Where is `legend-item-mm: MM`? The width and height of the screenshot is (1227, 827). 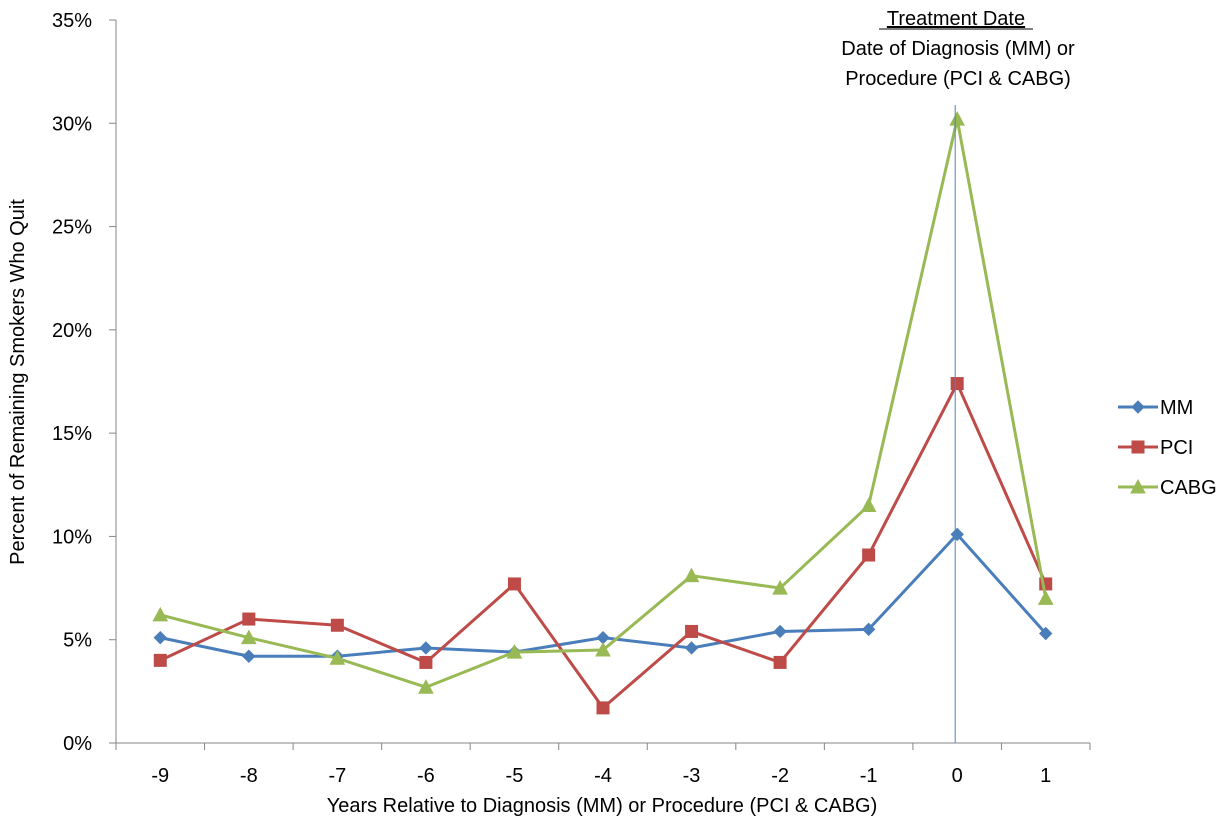
legend-item-mm: MM is located at coordinates (1155, 408).